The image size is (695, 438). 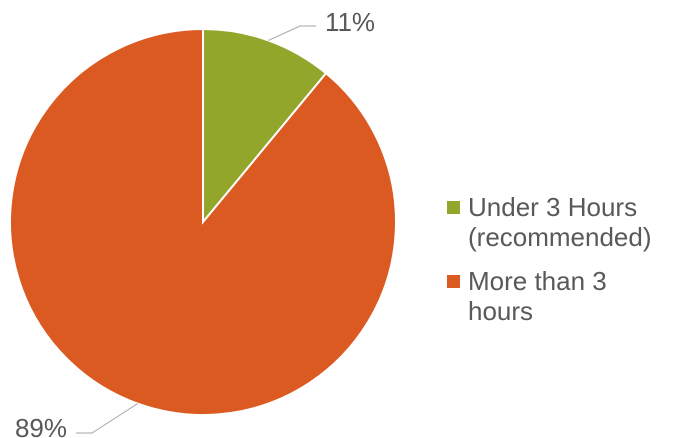 What do you see at coordinates (560, 237) in the screenshot?
I see `legend-label-line: (recommended)` at bounding box center [560, 237].